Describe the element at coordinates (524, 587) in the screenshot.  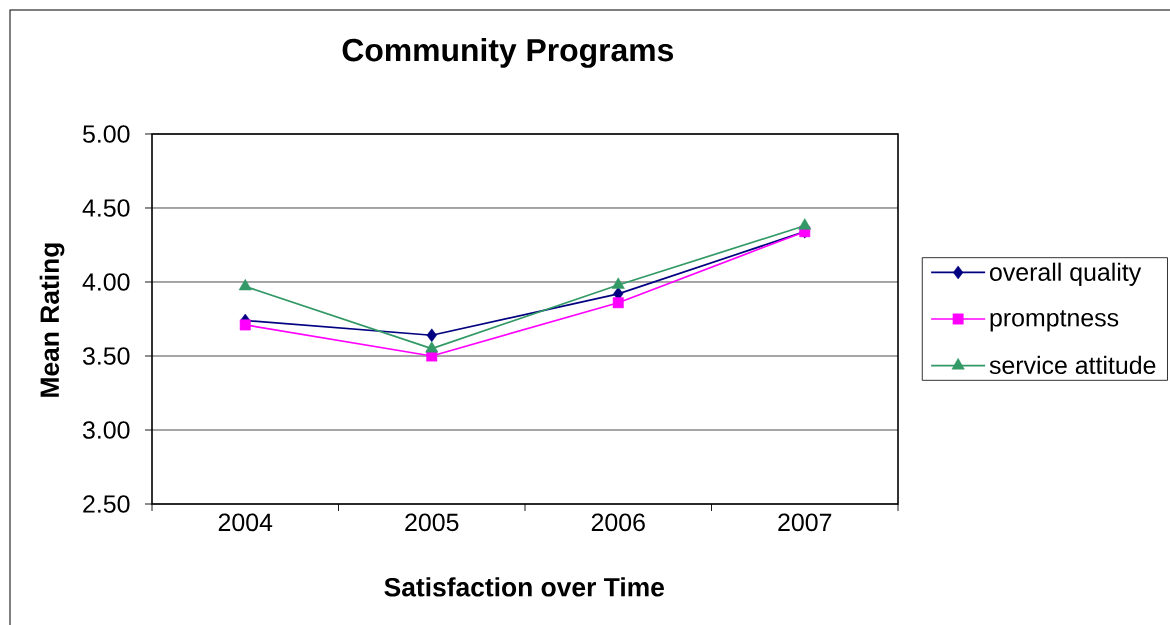
I see `x-axis-title: Satisfaction over Time` at that location.